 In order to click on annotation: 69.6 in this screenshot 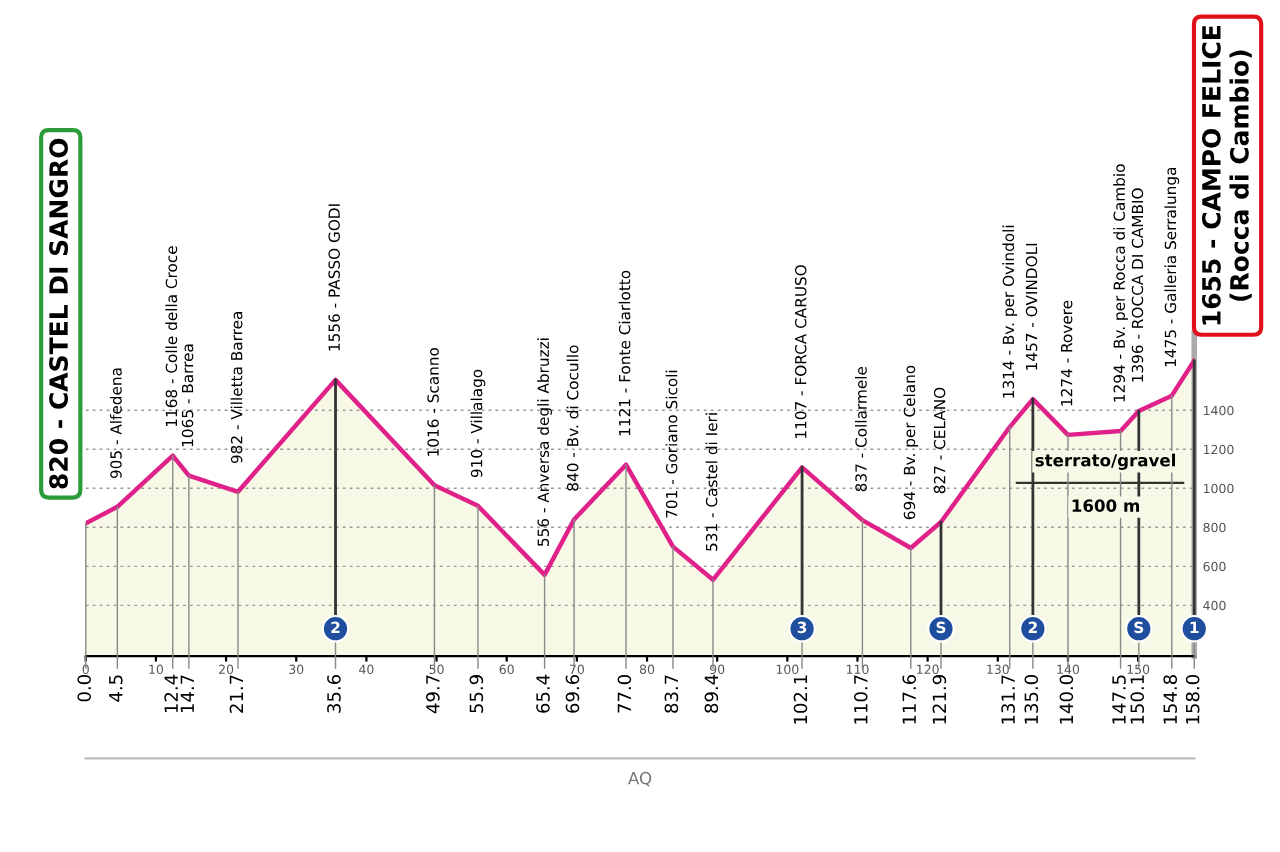, I will do `click(572, 693)`.